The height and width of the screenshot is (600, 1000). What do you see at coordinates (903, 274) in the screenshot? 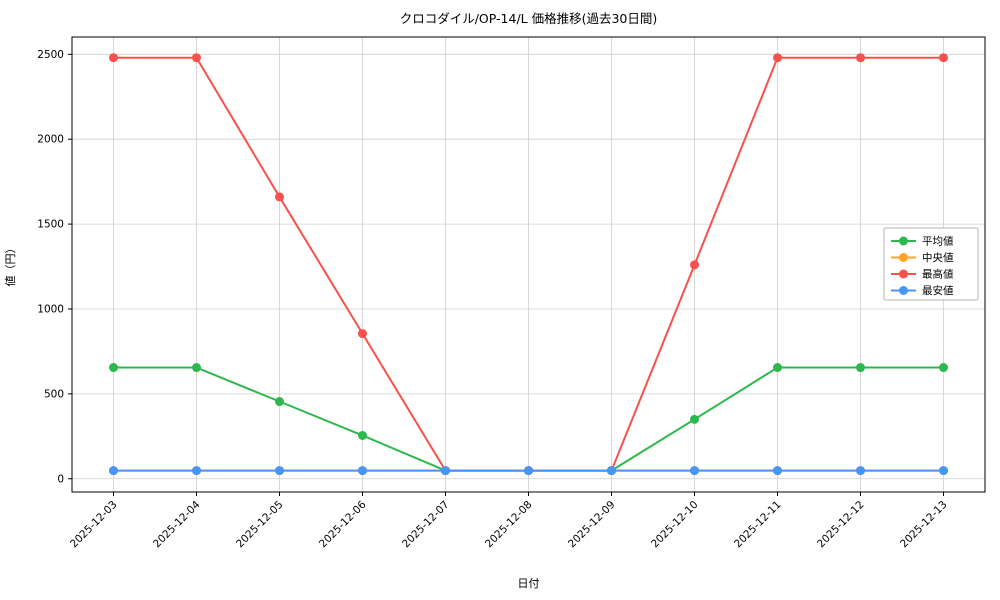
I see `legend-marker-max` at bounding box center [903, 274].